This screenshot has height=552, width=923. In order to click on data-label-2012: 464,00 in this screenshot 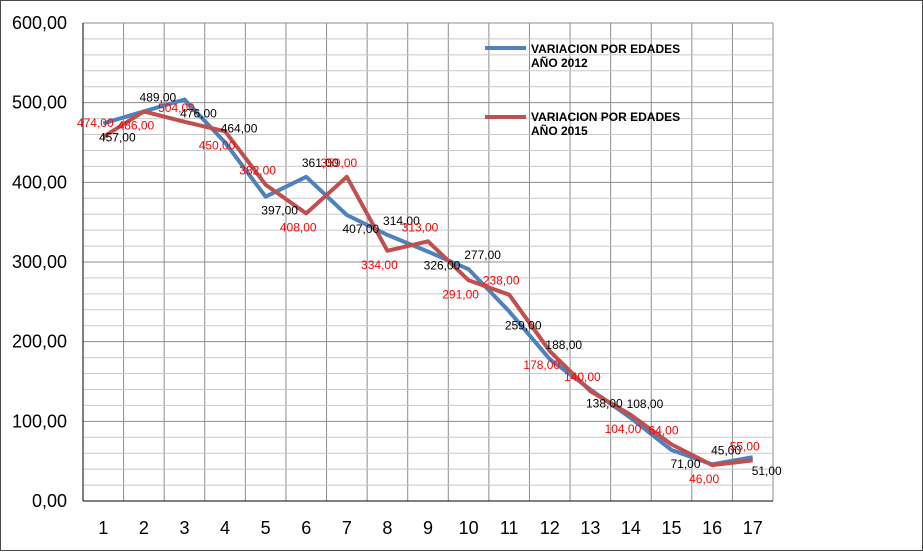, I will do `click(239, 129)`.